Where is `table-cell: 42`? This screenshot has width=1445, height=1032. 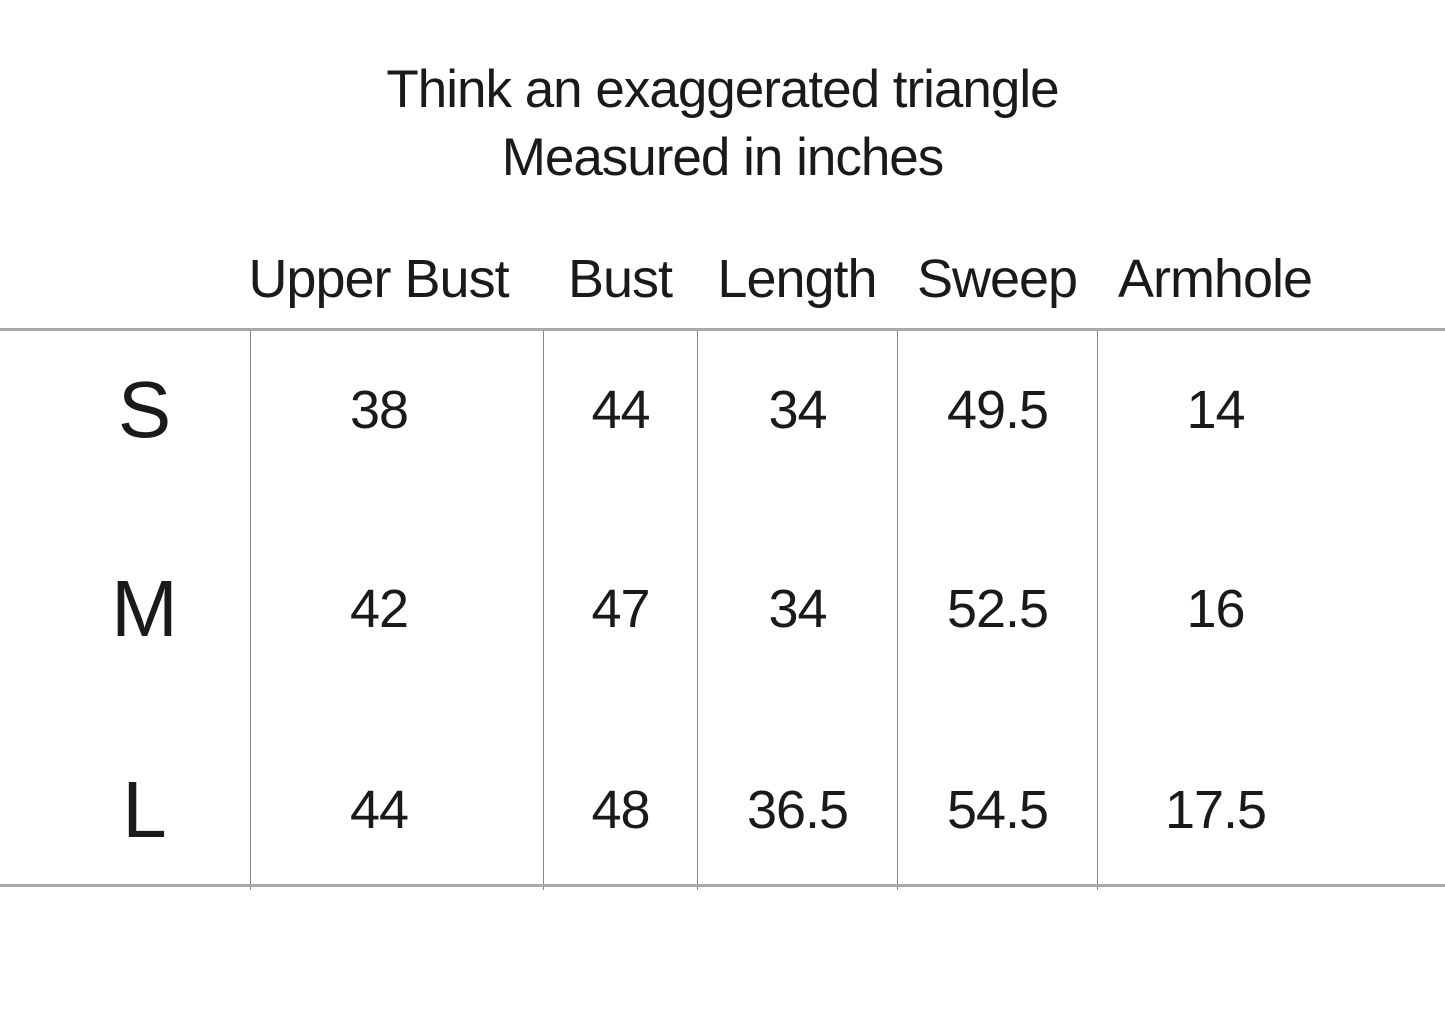 table-cell: 42 is located at coordinates (396, 609).